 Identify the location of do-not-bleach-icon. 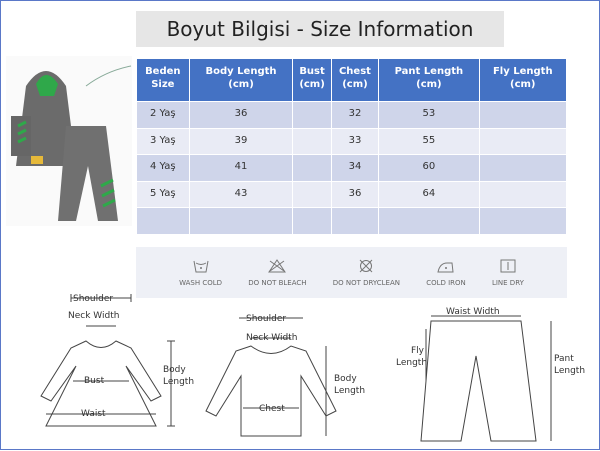
(277, 265).